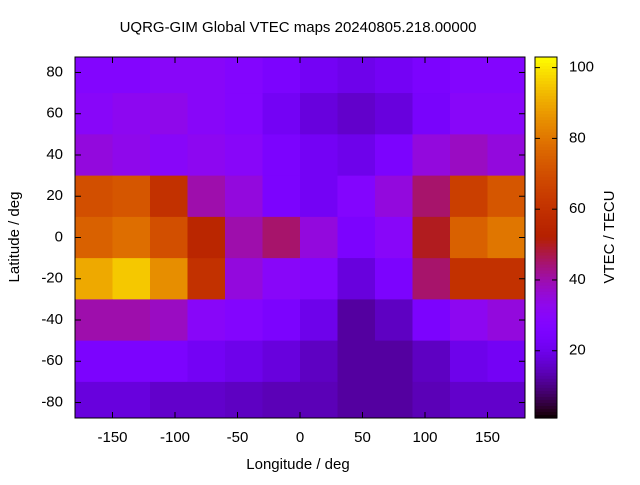  What do you see at coordinates (52, 319) in the screenshot?
I see `y-tick-label: -40` at bounding box center [52, 319].